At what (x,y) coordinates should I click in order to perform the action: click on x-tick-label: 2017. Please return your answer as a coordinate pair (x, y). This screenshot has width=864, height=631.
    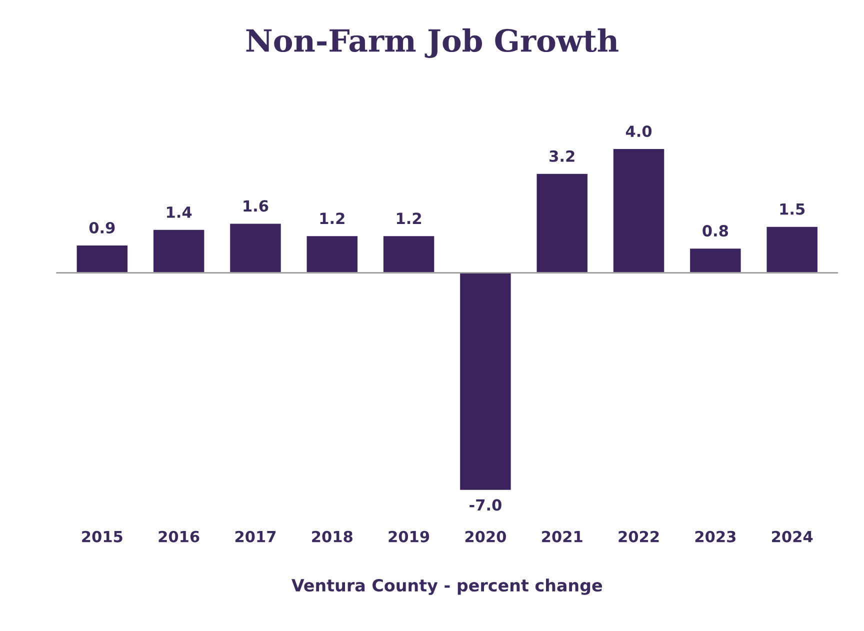
    Looking at the image, I should click on (255, 536).